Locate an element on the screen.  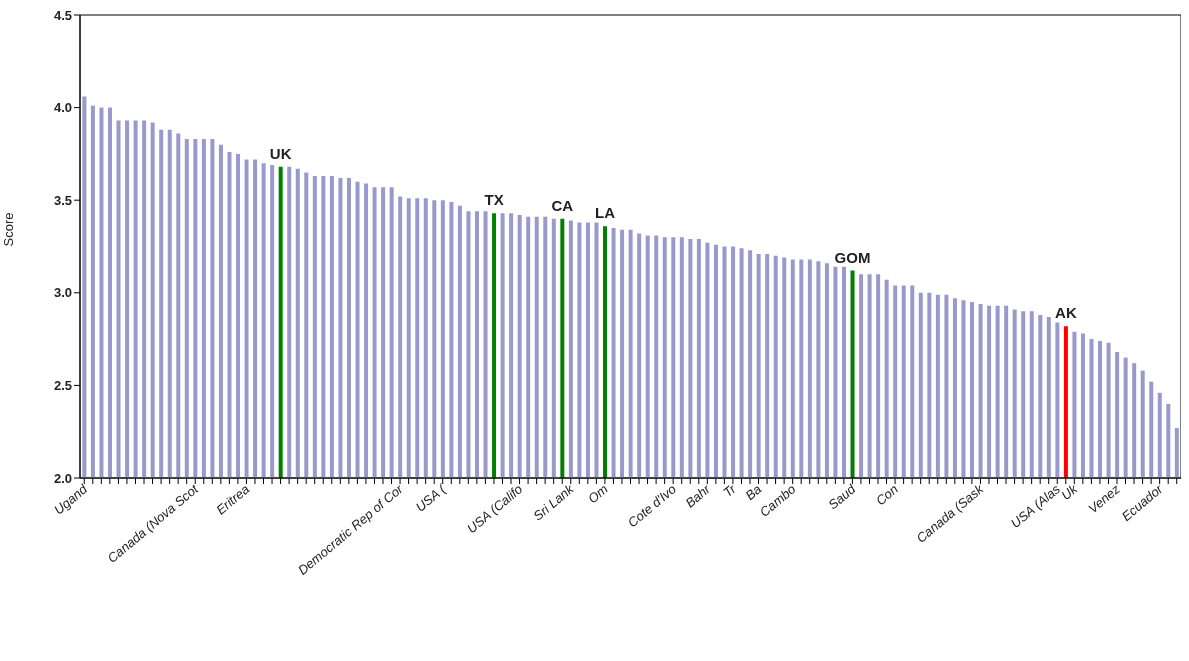
data-label: GOM is located at coordinates (852, 257).